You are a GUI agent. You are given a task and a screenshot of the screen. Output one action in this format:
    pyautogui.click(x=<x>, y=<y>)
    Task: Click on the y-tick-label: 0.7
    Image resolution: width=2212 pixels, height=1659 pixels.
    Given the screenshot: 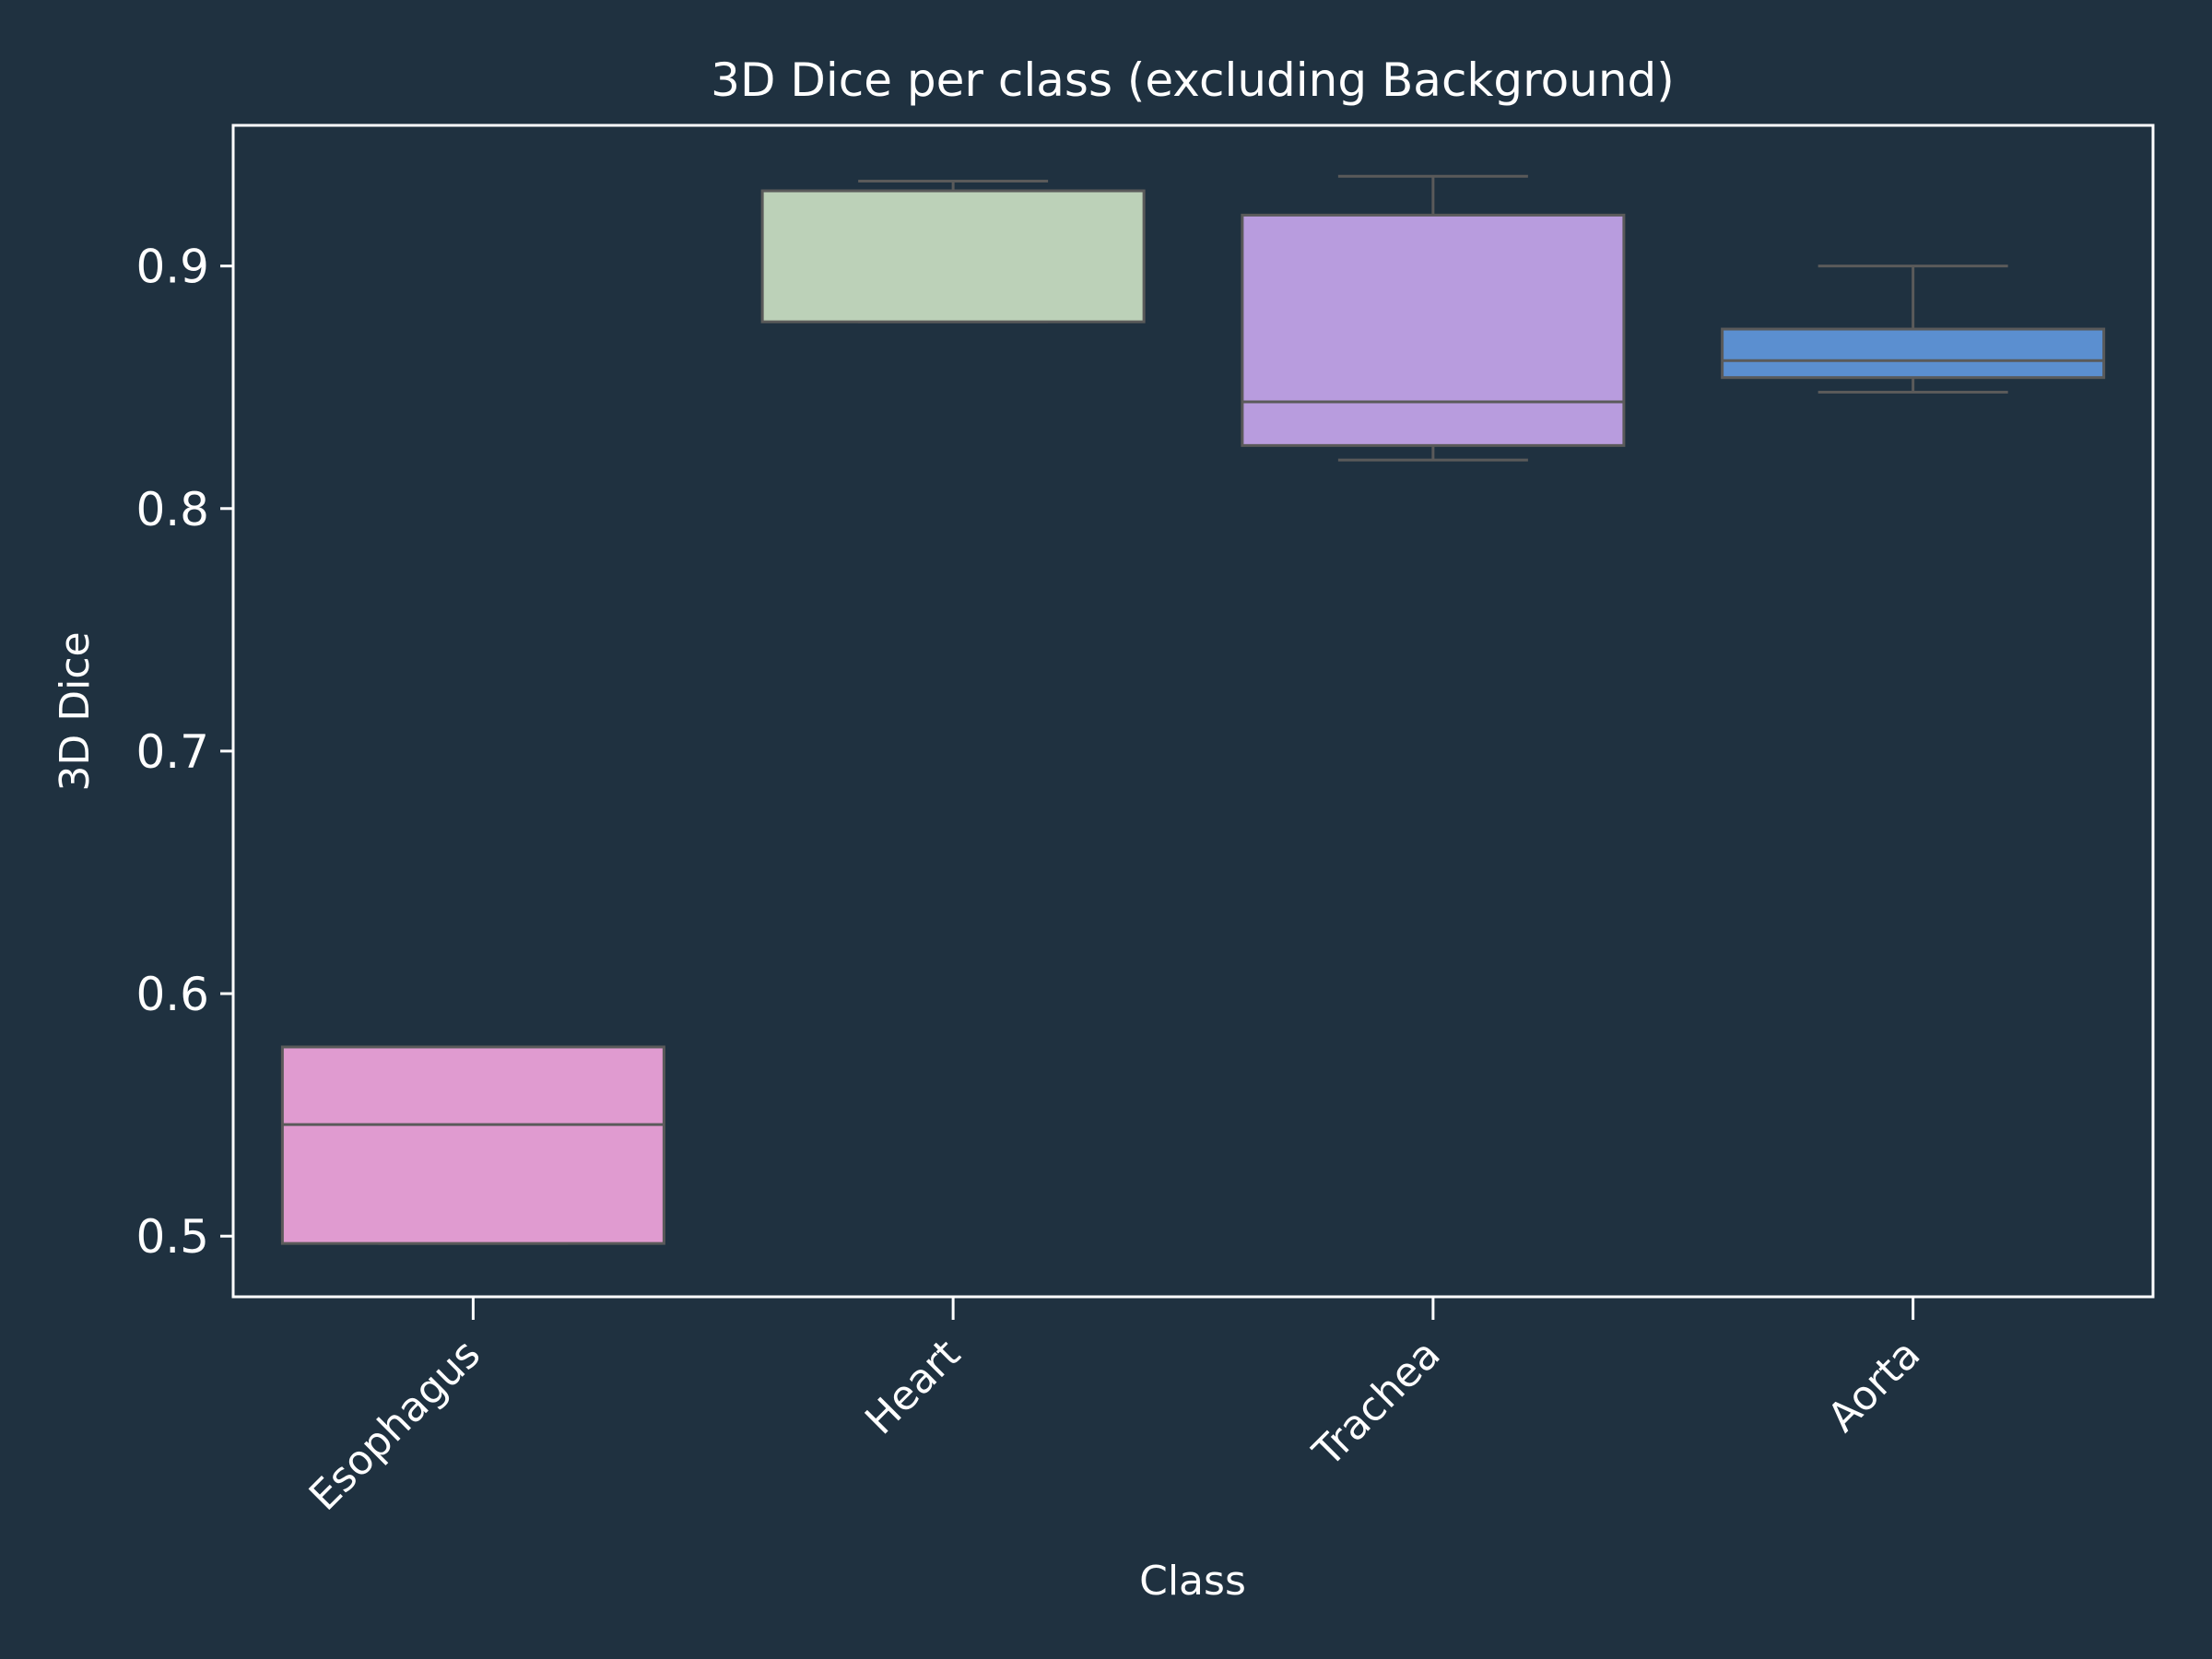 What is the action you would take?
    pyautogui.click(x=172, y=752)
    